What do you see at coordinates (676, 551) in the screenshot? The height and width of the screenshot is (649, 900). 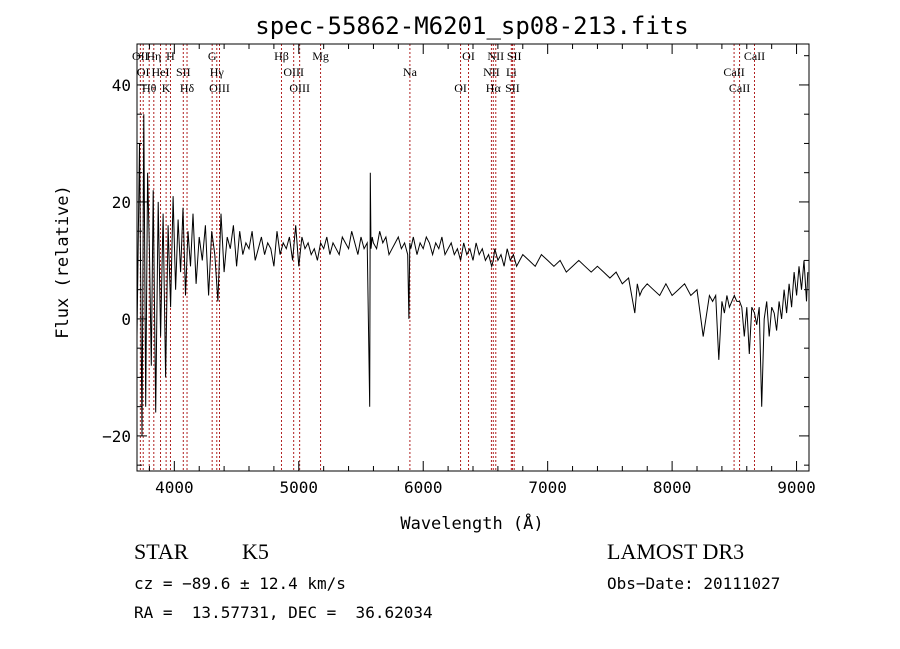 I see `survey-name: LAMOST DR3` at bounding box center [676, 551].